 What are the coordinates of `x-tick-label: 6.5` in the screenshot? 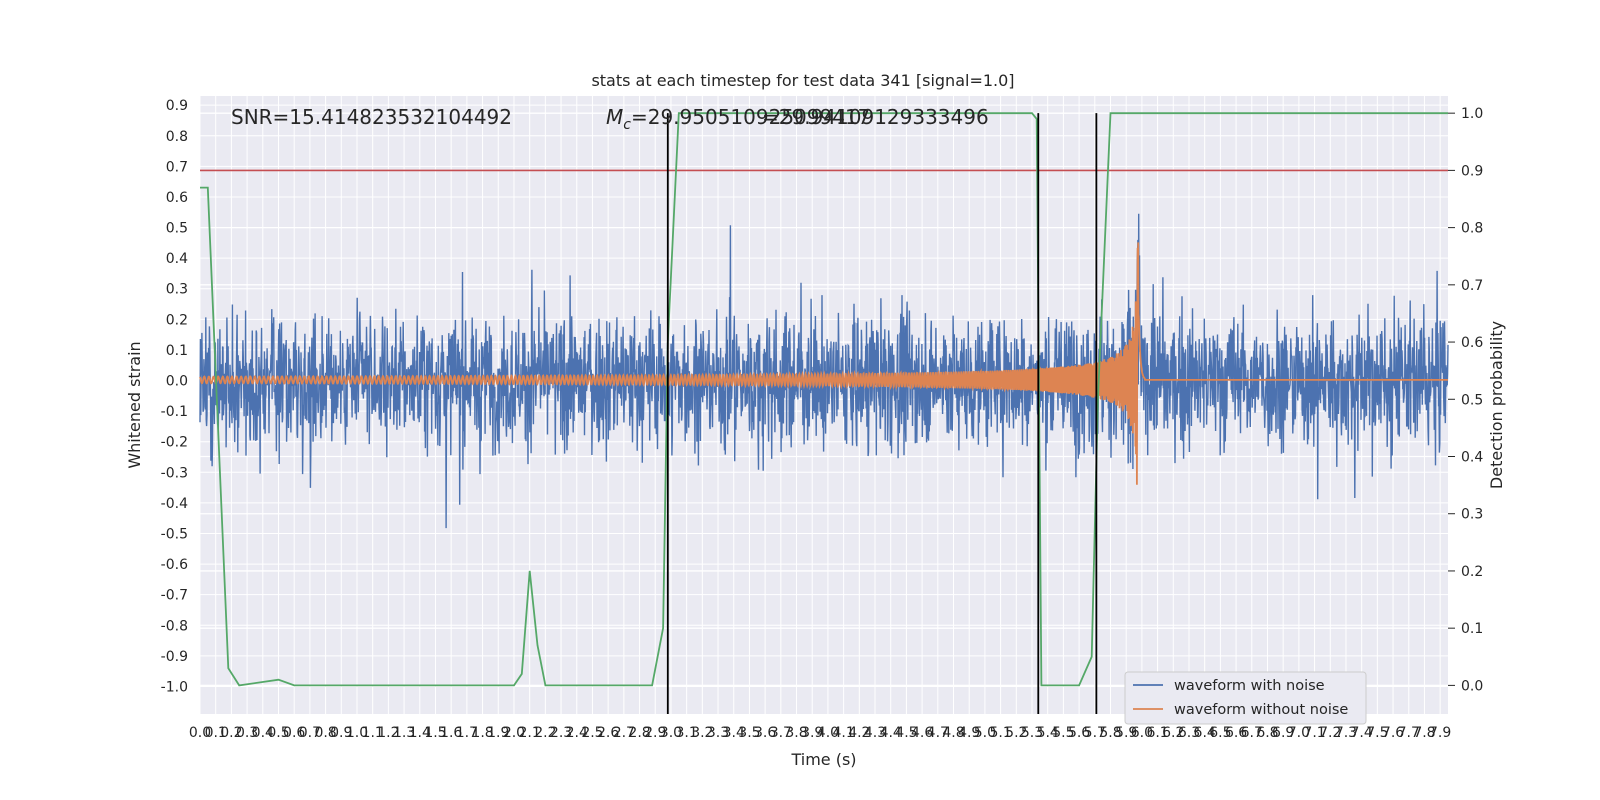 It's located at (1220, 733).